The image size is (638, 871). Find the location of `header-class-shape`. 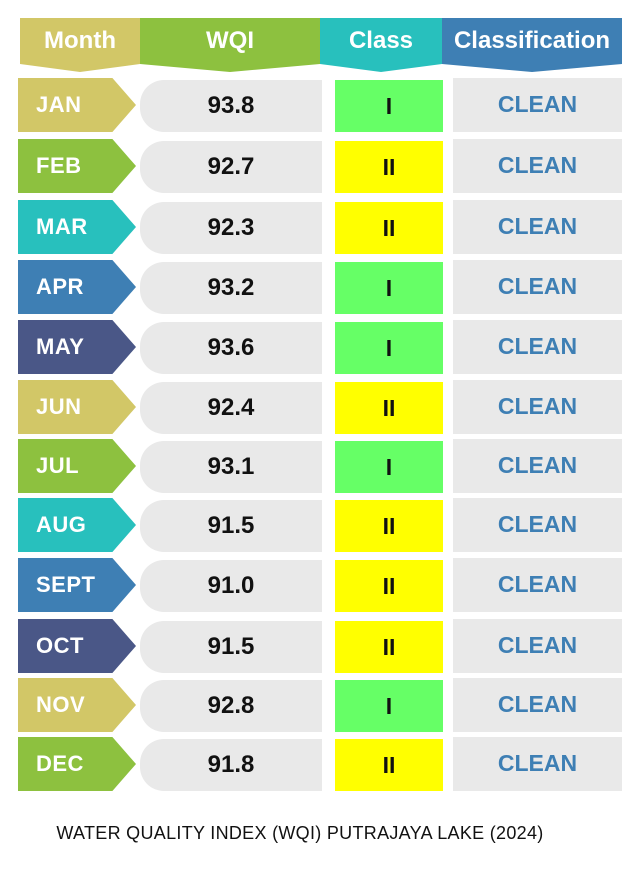

header-class-shape is located at coordinates (381, 45).